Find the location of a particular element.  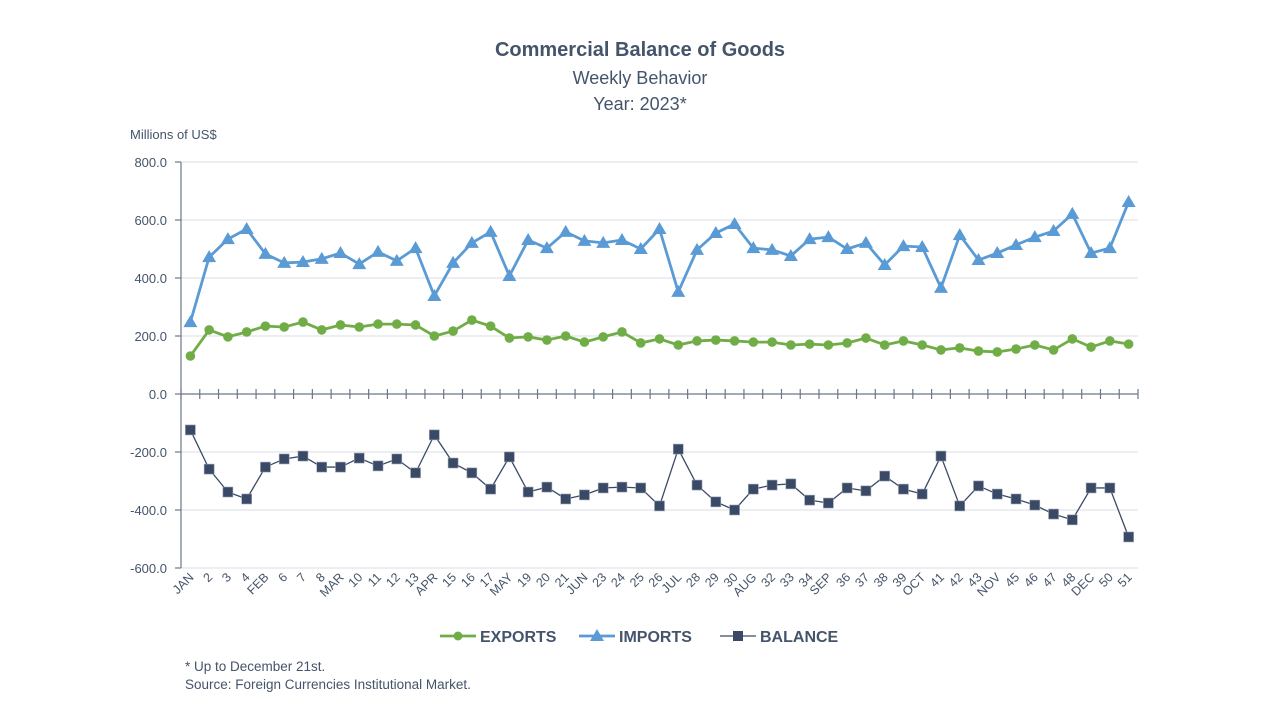

x-tick-label: 37 is located at coordinates (862, 580).